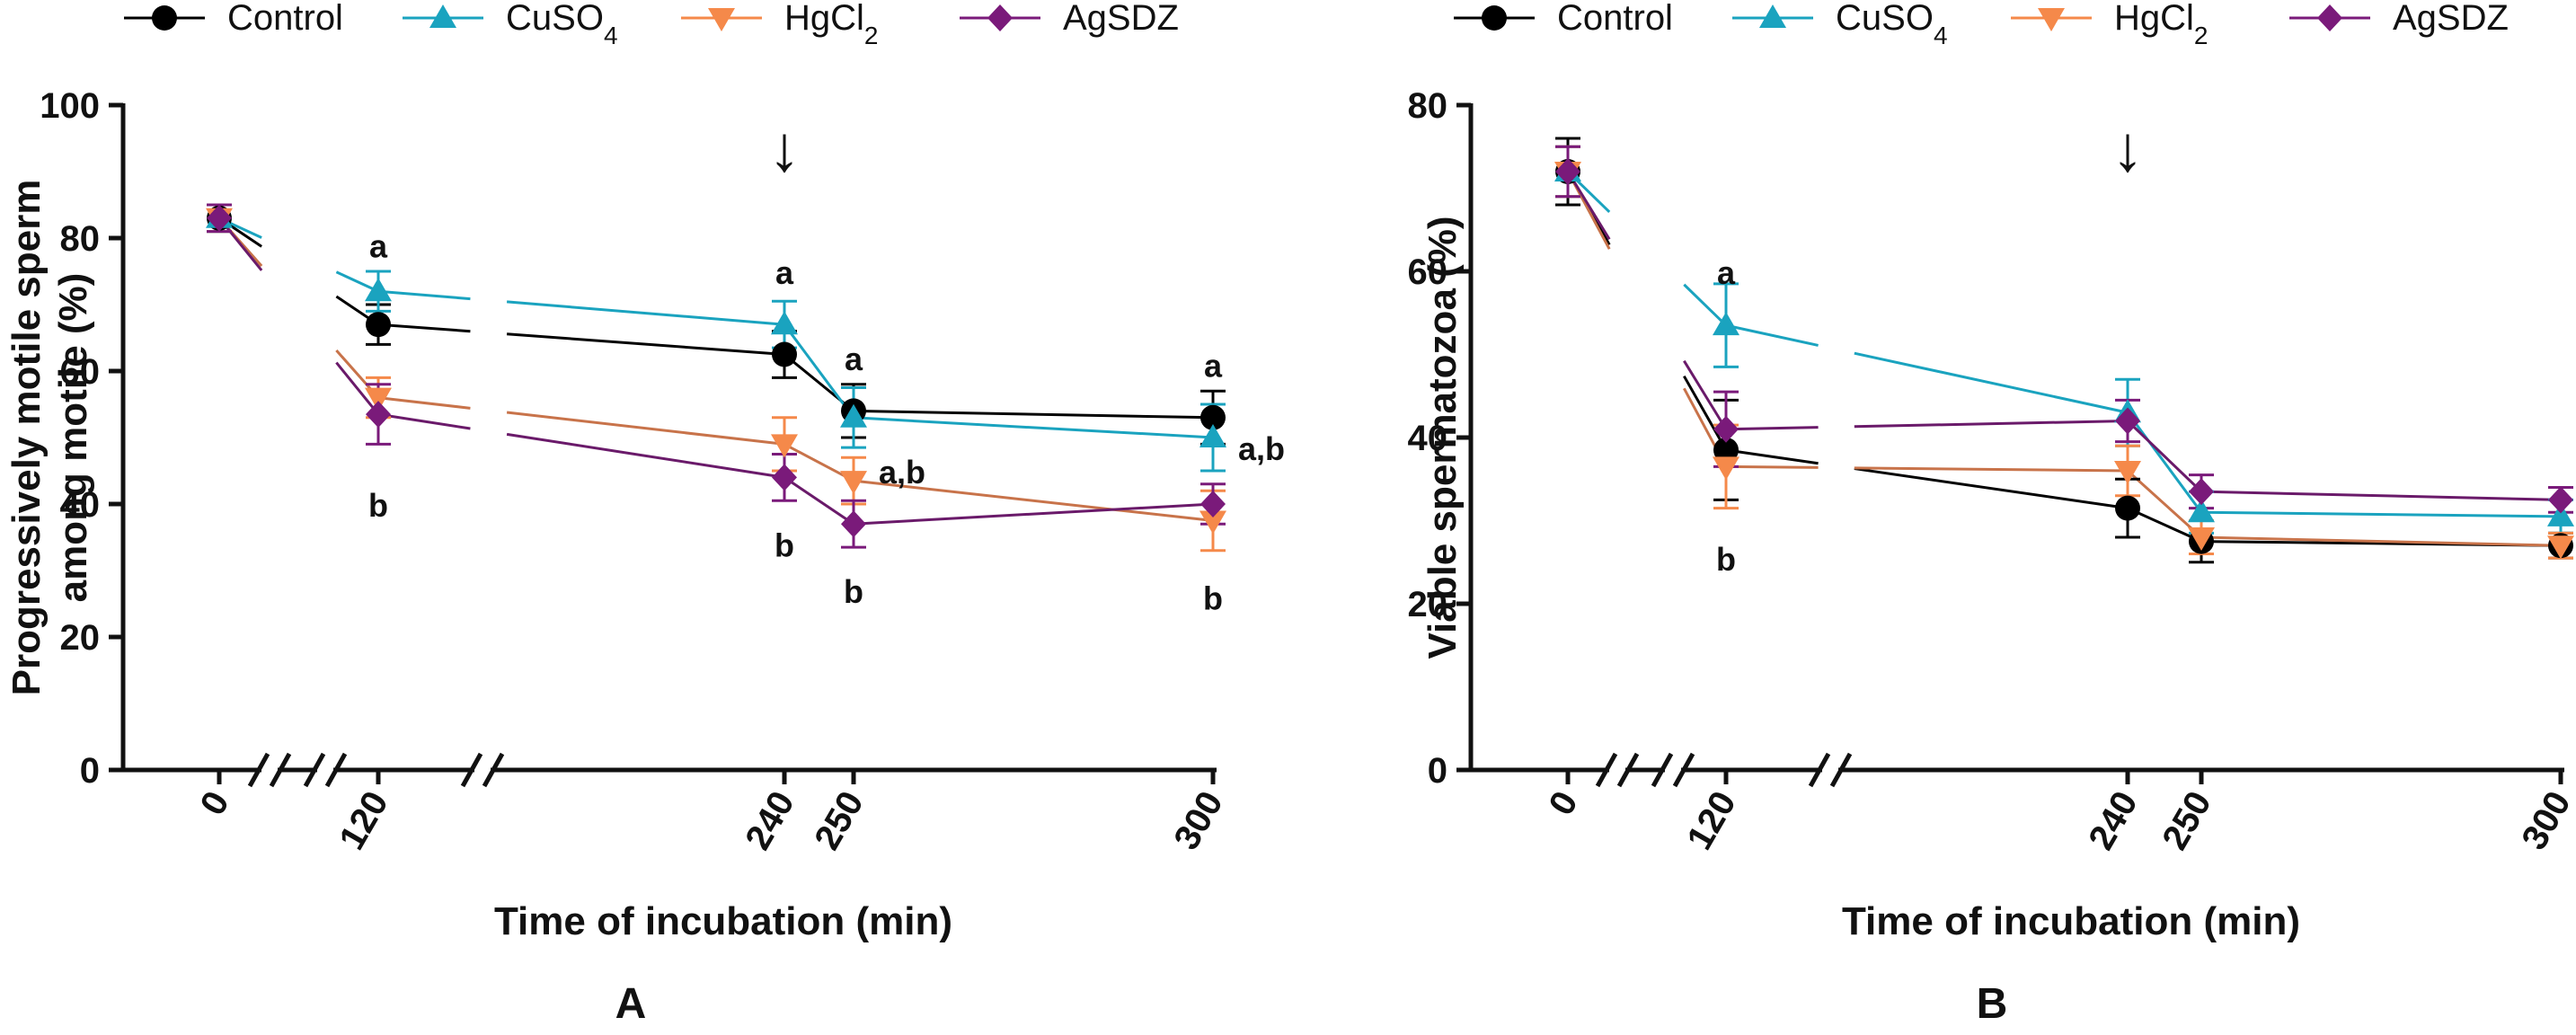  Describe the element at coordinates (215, 803) in the screenshot. I see `x-tick-label-0: 0` at that location.